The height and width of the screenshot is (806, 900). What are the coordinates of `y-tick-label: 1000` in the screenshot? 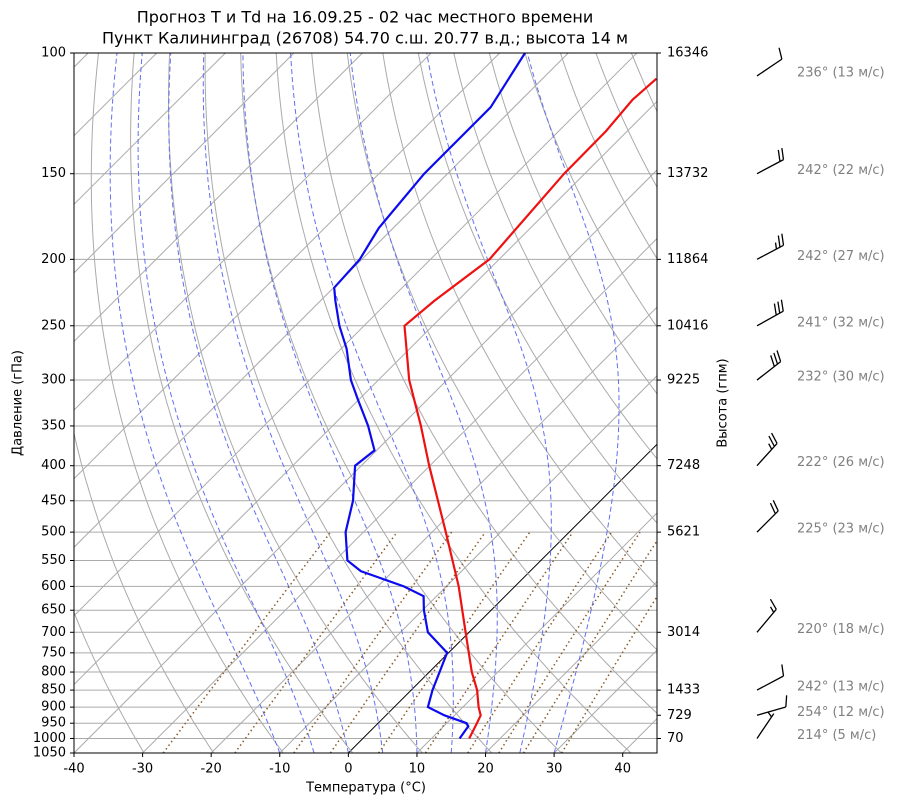 It's located at (49, 738).